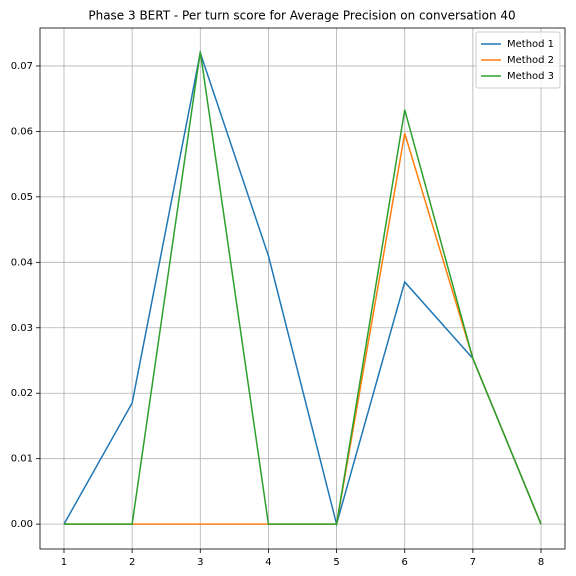 This screenshot has height=576, width=576. What do you see at coordinates (22, 262) in the screenshot?
I see `y-tick-label: 0.04` at bounding box center [22, 262].